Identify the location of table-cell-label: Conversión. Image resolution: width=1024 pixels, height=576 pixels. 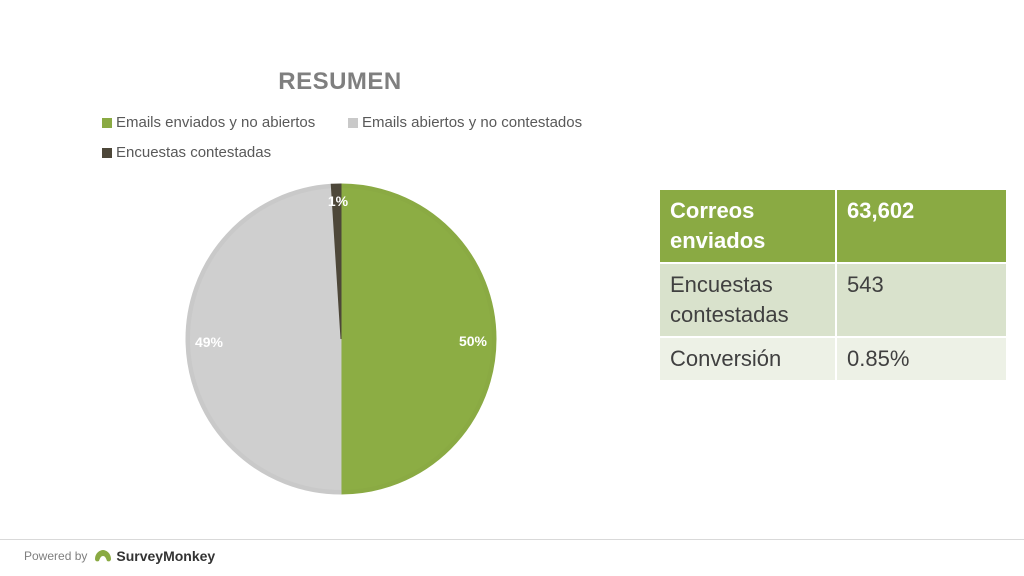
(747, 359).